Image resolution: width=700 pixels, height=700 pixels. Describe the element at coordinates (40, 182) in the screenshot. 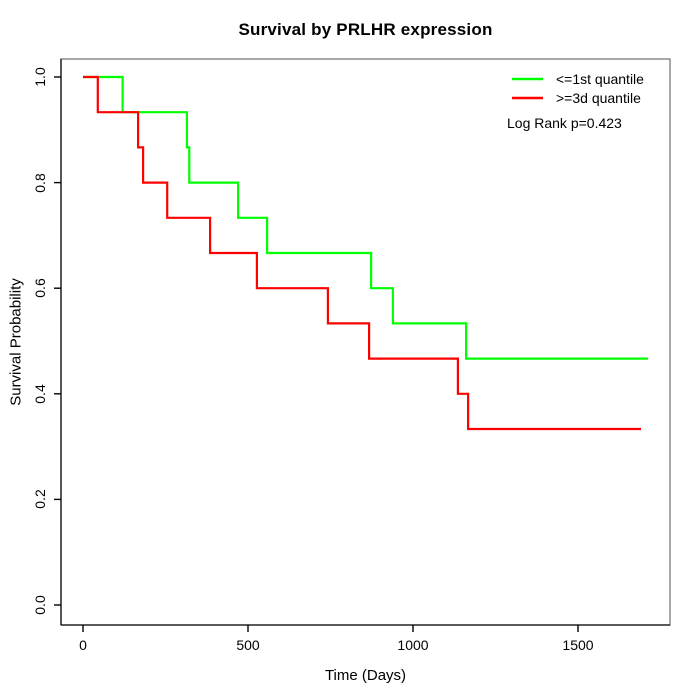

I see `y-tick-label: 0.8` at that location.